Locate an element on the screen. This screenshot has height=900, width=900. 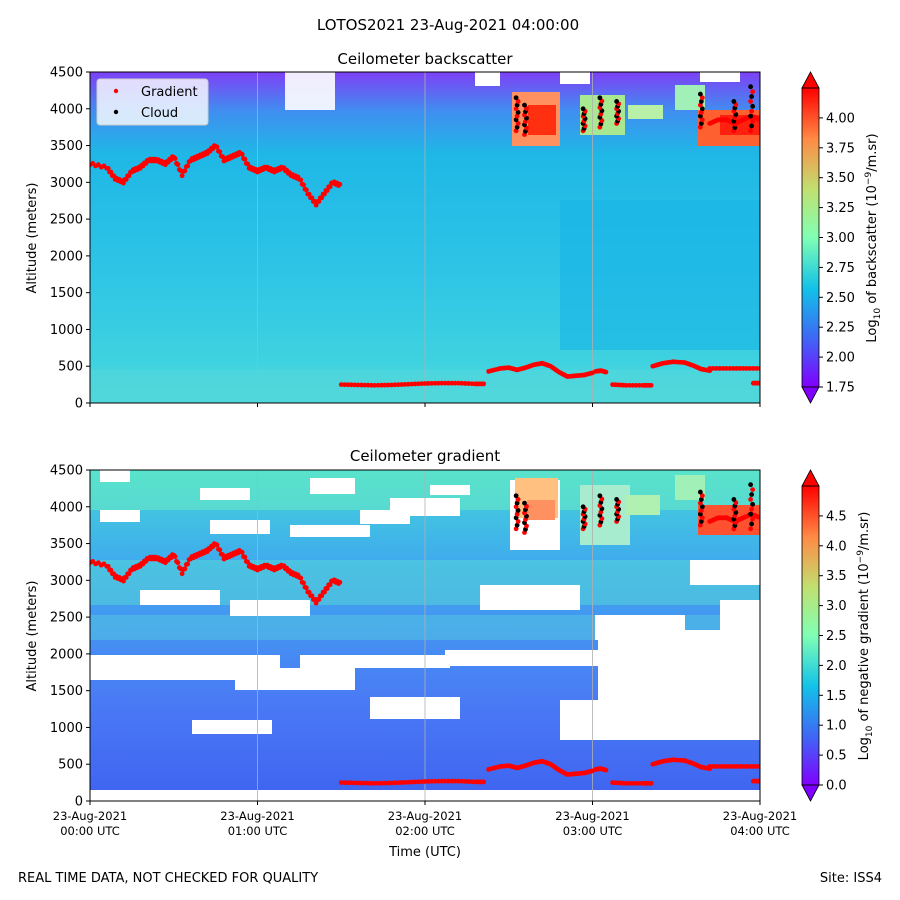
legend: Gradient Cloud is located at coordinates (152, 102).